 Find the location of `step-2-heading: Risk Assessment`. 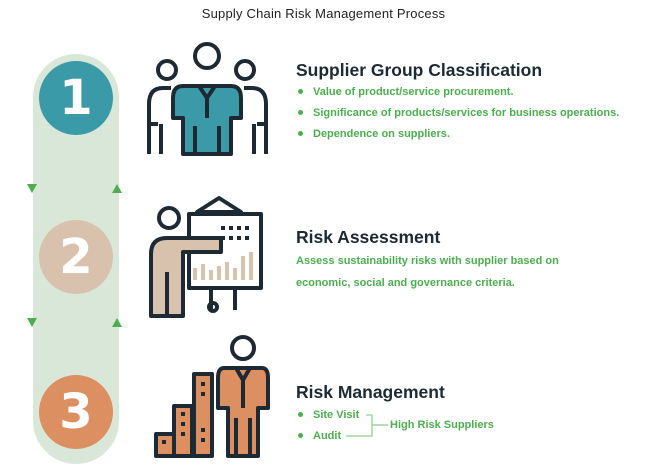

step-2-heading: Risk Assessment is located at coordinates (368, 237).